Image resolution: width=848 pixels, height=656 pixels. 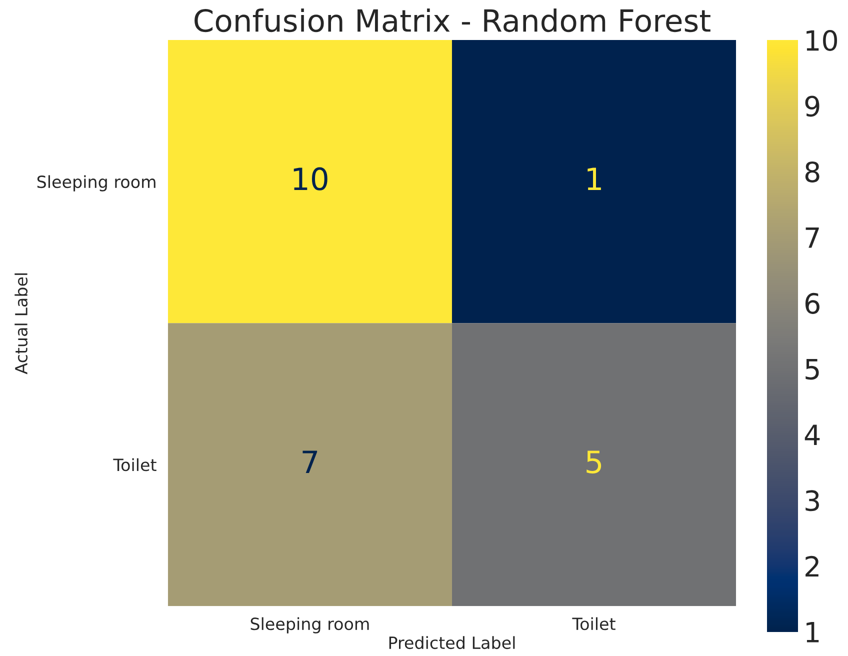 I want to click on color-bar-label: 4, so click(x=812, y=435).